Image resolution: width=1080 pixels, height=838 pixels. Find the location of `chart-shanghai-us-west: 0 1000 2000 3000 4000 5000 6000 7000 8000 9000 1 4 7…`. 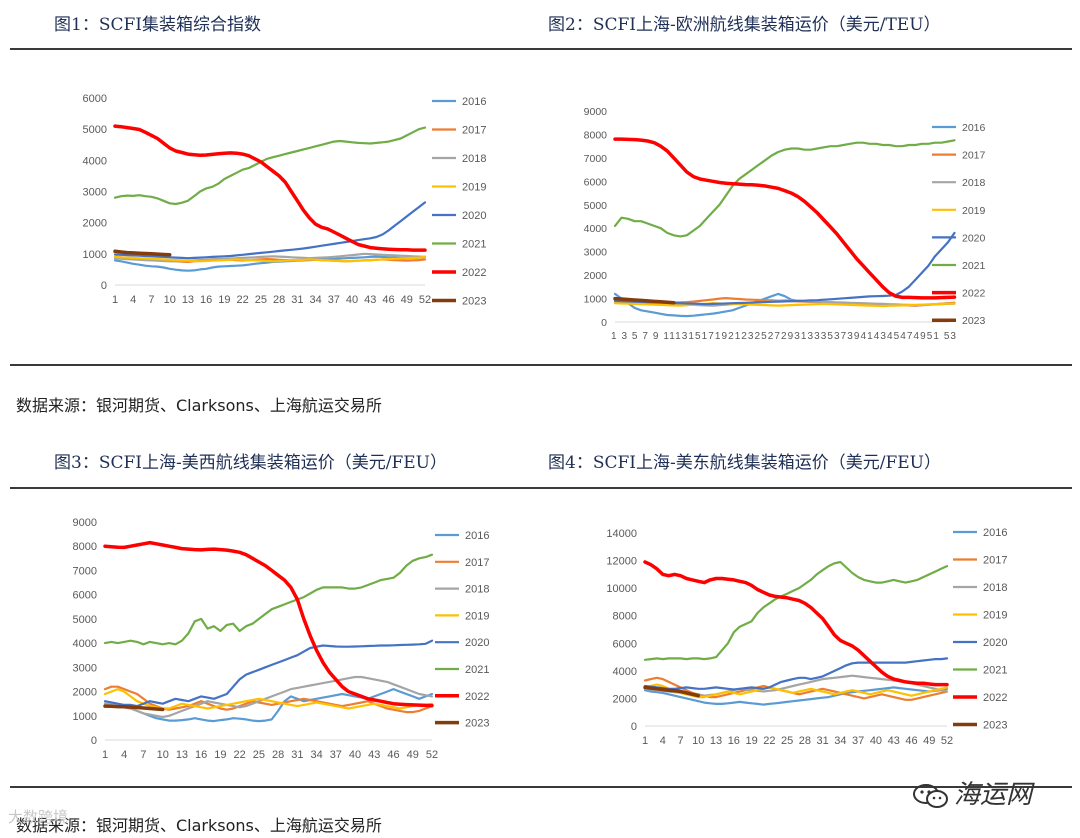

chart-shanghai-us-west: 0 1000 2000 3000 4000 5000 6000 7000 8000 9000 1 4 7… is located at coordinates (281, 639).